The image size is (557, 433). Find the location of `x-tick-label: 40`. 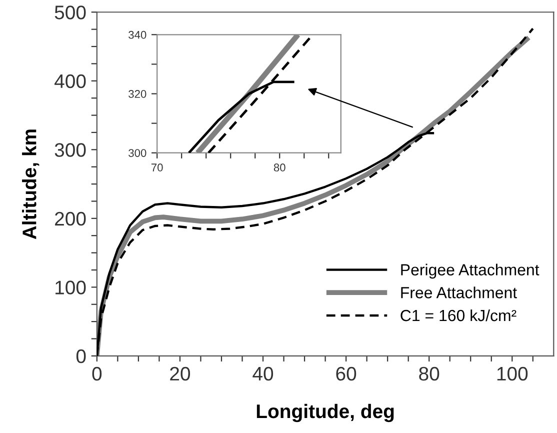

x-tick-label: 40 is located at coordinates (263, 373).